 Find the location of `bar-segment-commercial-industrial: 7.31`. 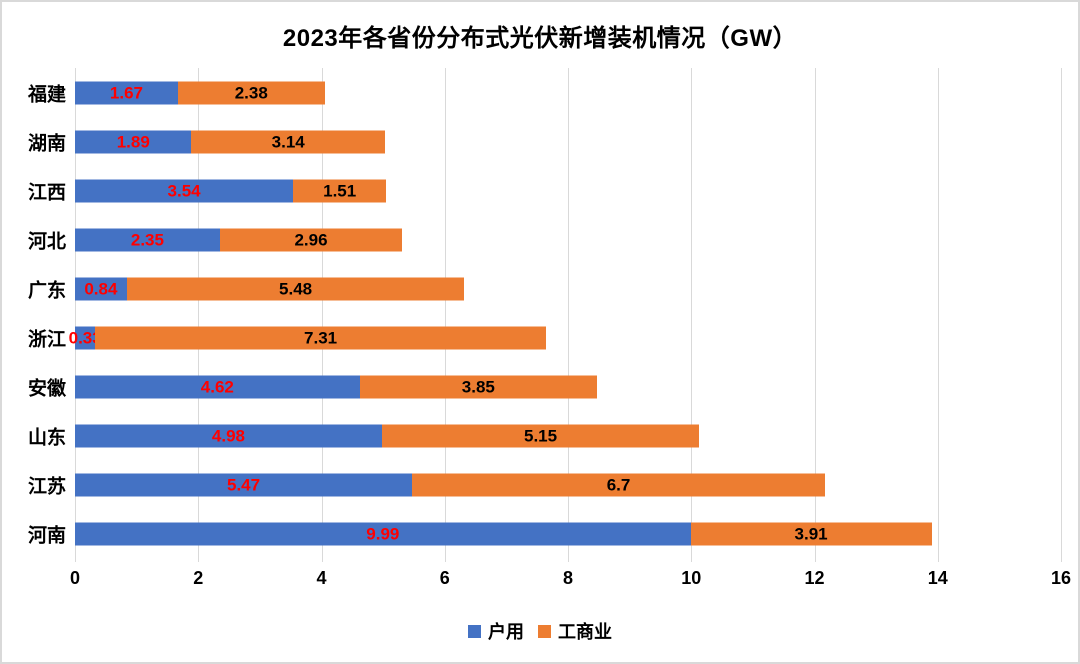

bar-segment-commercial-industrial: 7.31 is located at coordinates (320, 337).